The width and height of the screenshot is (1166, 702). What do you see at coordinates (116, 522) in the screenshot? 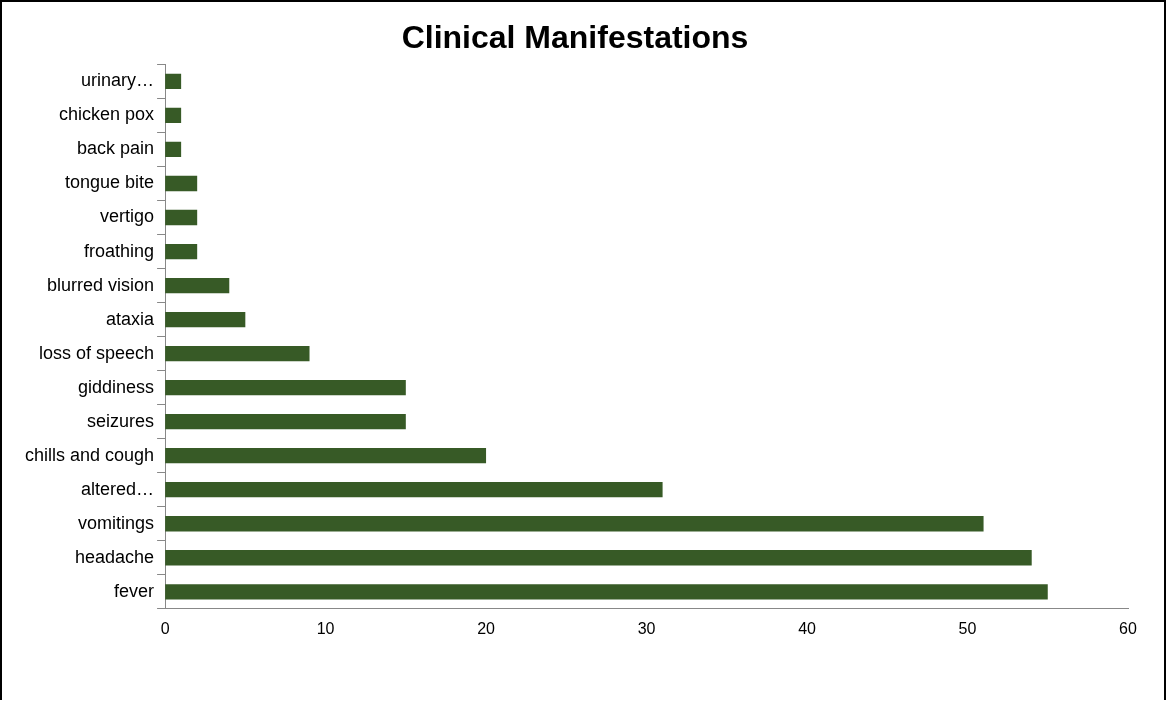
I see `y-tick-label: vomitings` at bounding box center [116, 522].